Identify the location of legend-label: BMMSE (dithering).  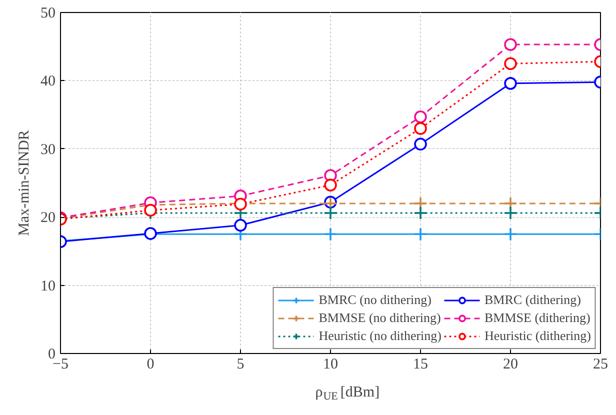
(537, 318).